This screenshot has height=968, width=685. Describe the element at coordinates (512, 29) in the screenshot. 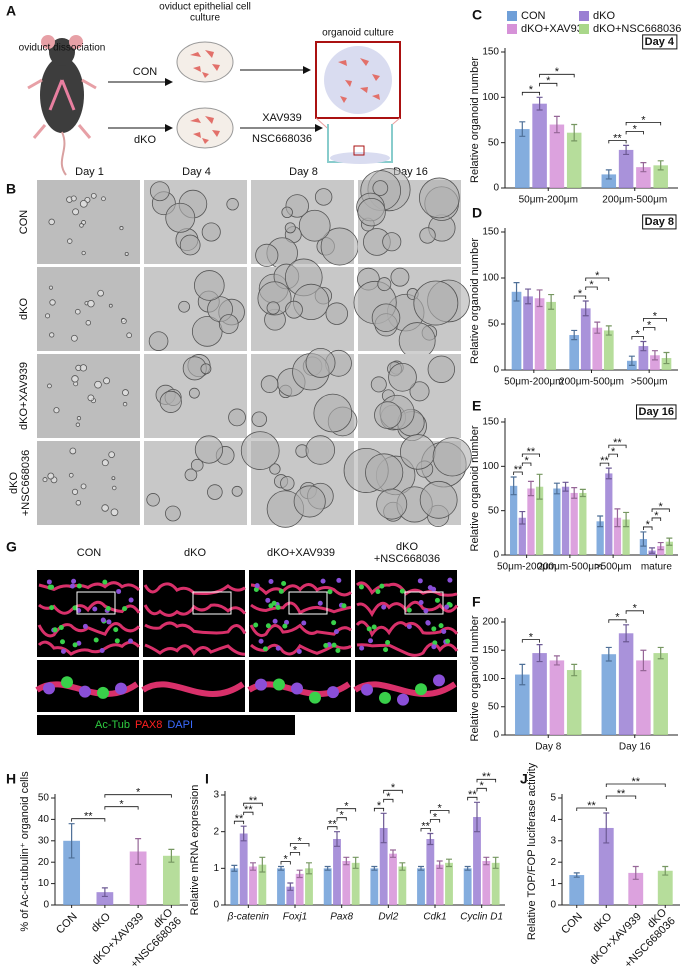

I see `legend-swatch` at that location.